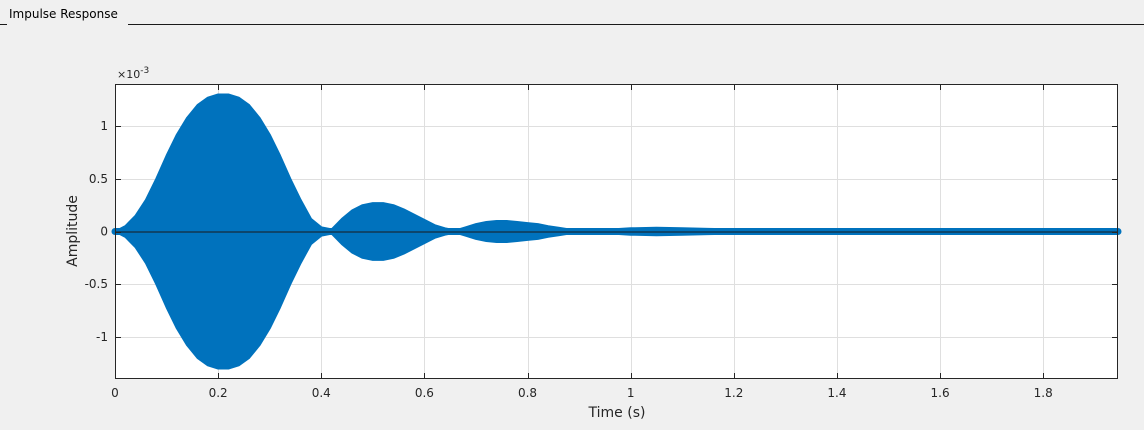  I want to click on x-tick-label: 1.8, so click(1043, 393).